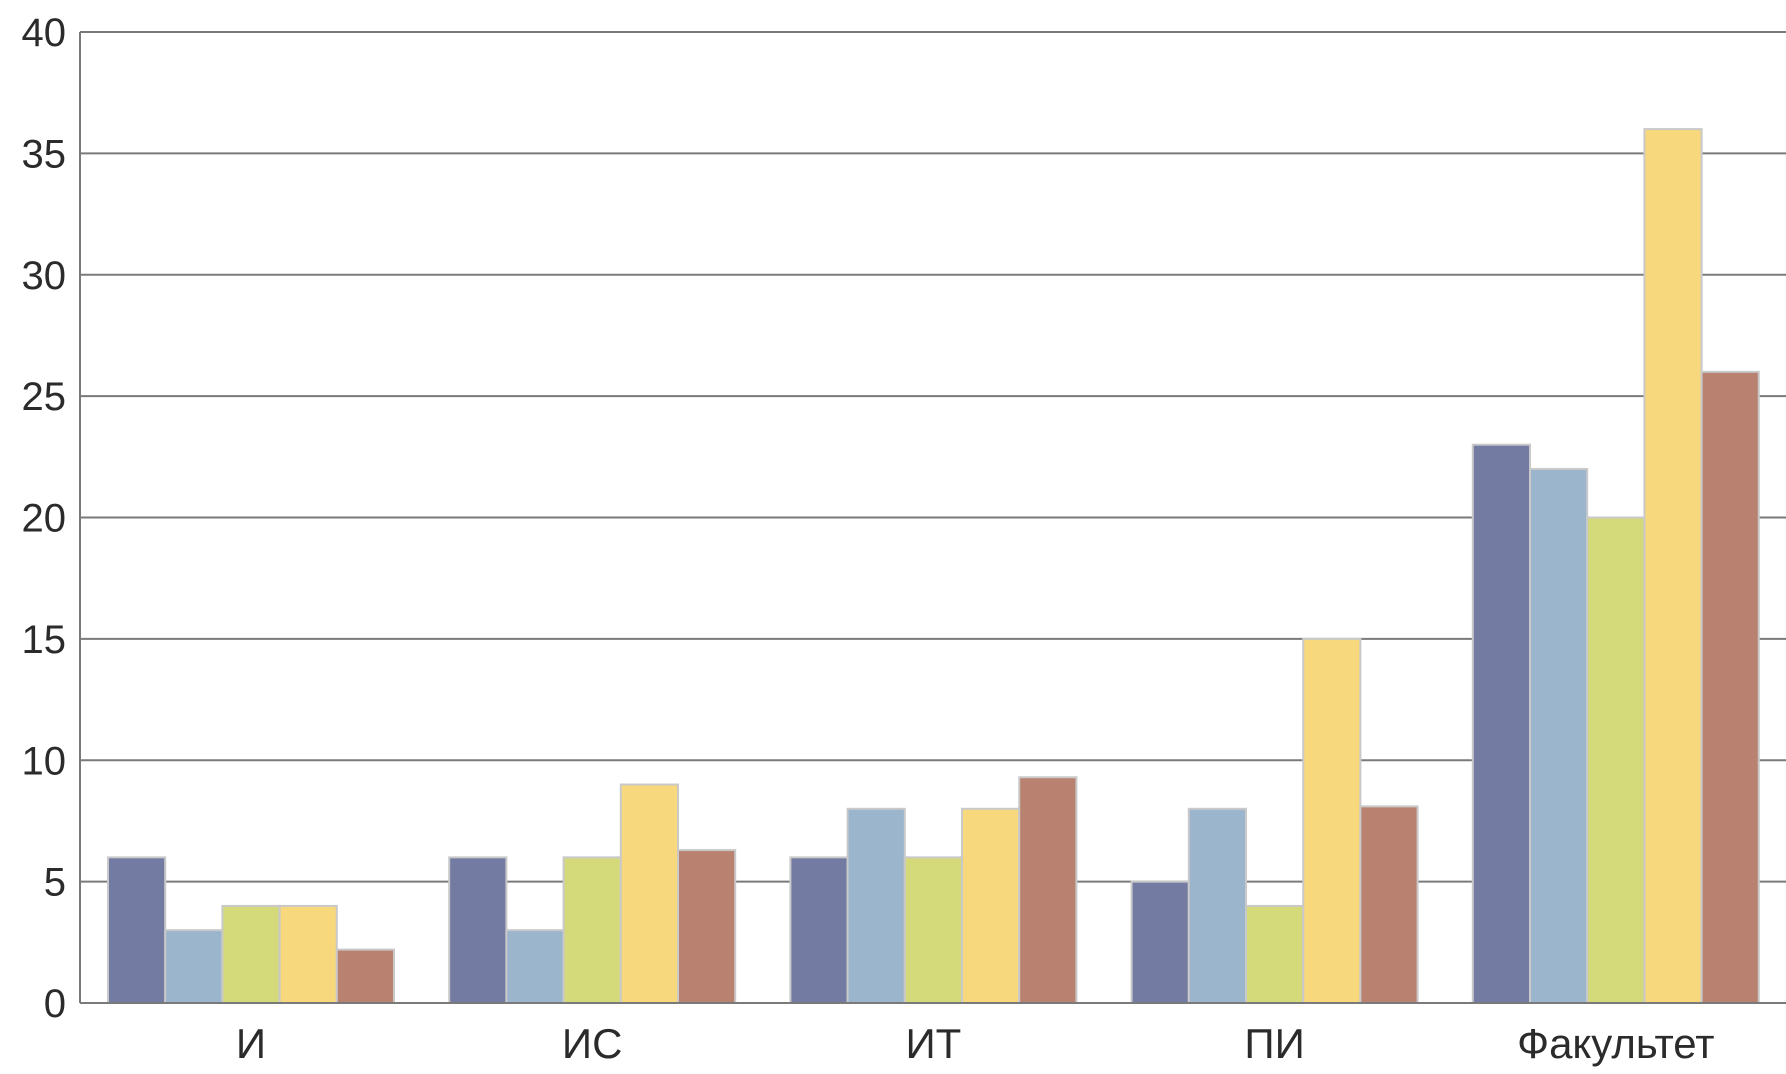 This screenshot has width=1786, height=1074. What do you see at coordinates (251, 1043) in the screenshot?
I see `x-tick-label: И` at bounding box center [251, 1043].